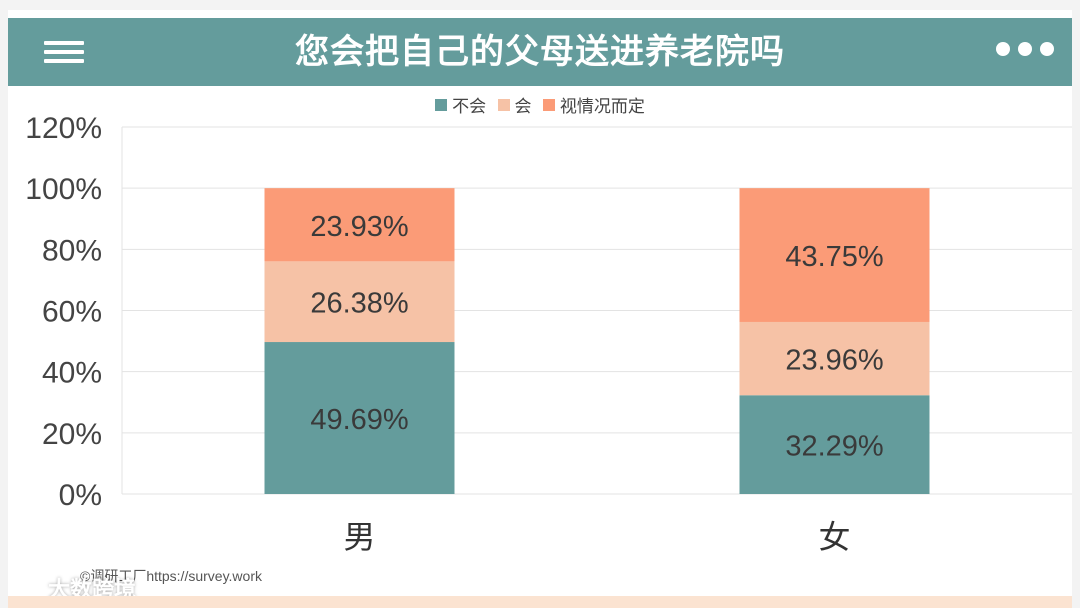  I want to click on y-tick-label: 0%, so click(80, 495).